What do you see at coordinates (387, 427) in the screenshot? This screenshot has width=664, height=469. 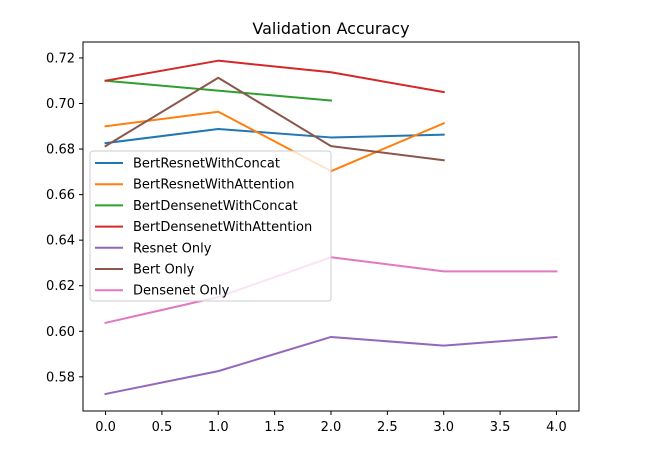 I see `x-tick-label: 2.5` at bounding box center [387, 427].